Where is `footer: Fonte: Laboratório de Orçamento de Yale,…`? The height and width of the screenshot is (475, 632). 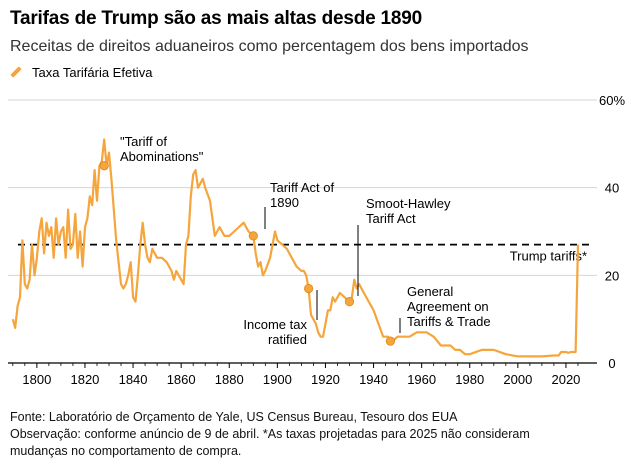 footer: Fonte: Laboratório de Orçamento de Yale,… is located at coordinates (315, 434).